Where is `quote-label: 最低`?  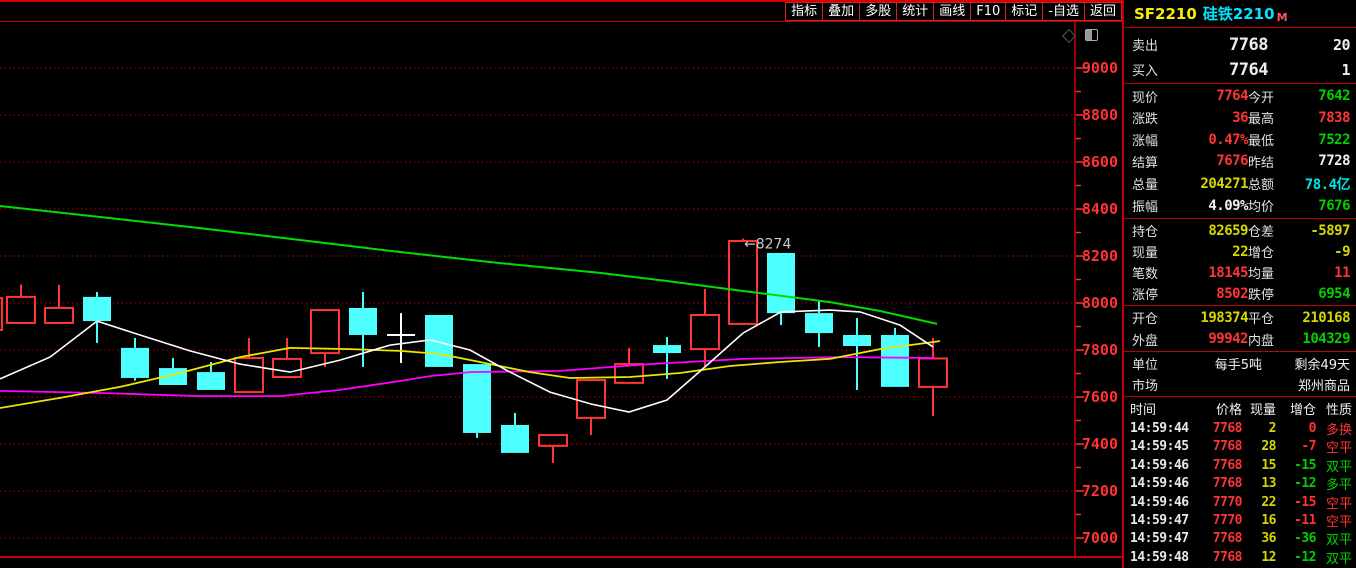
quote-label: 最低 is located at coordinates (1261, 142).